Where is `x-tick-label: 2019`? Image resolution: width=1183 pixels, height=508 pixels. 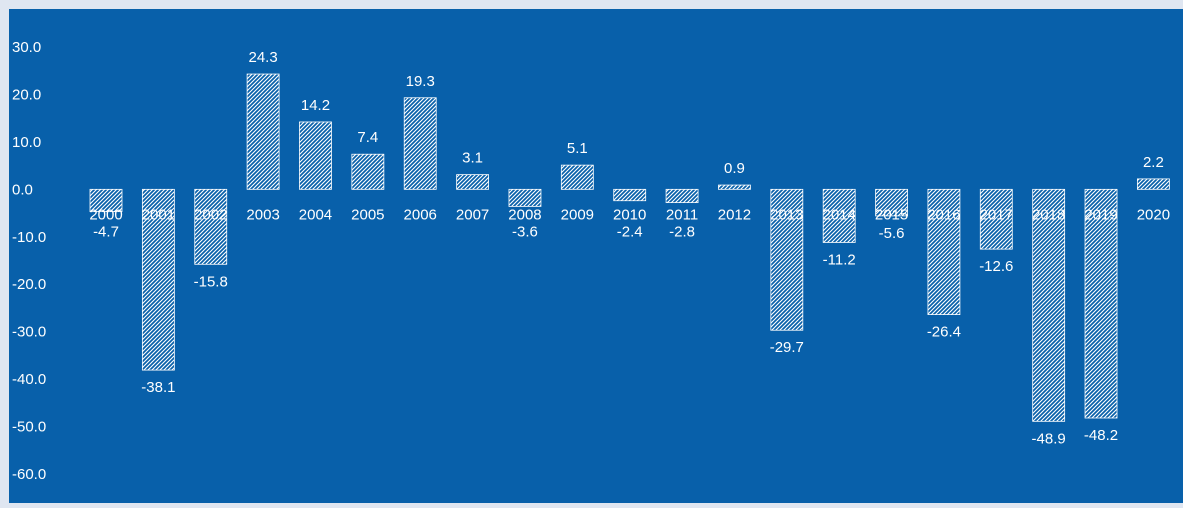 x-tick-label: 2019 is located at coordinates (1100, 214).